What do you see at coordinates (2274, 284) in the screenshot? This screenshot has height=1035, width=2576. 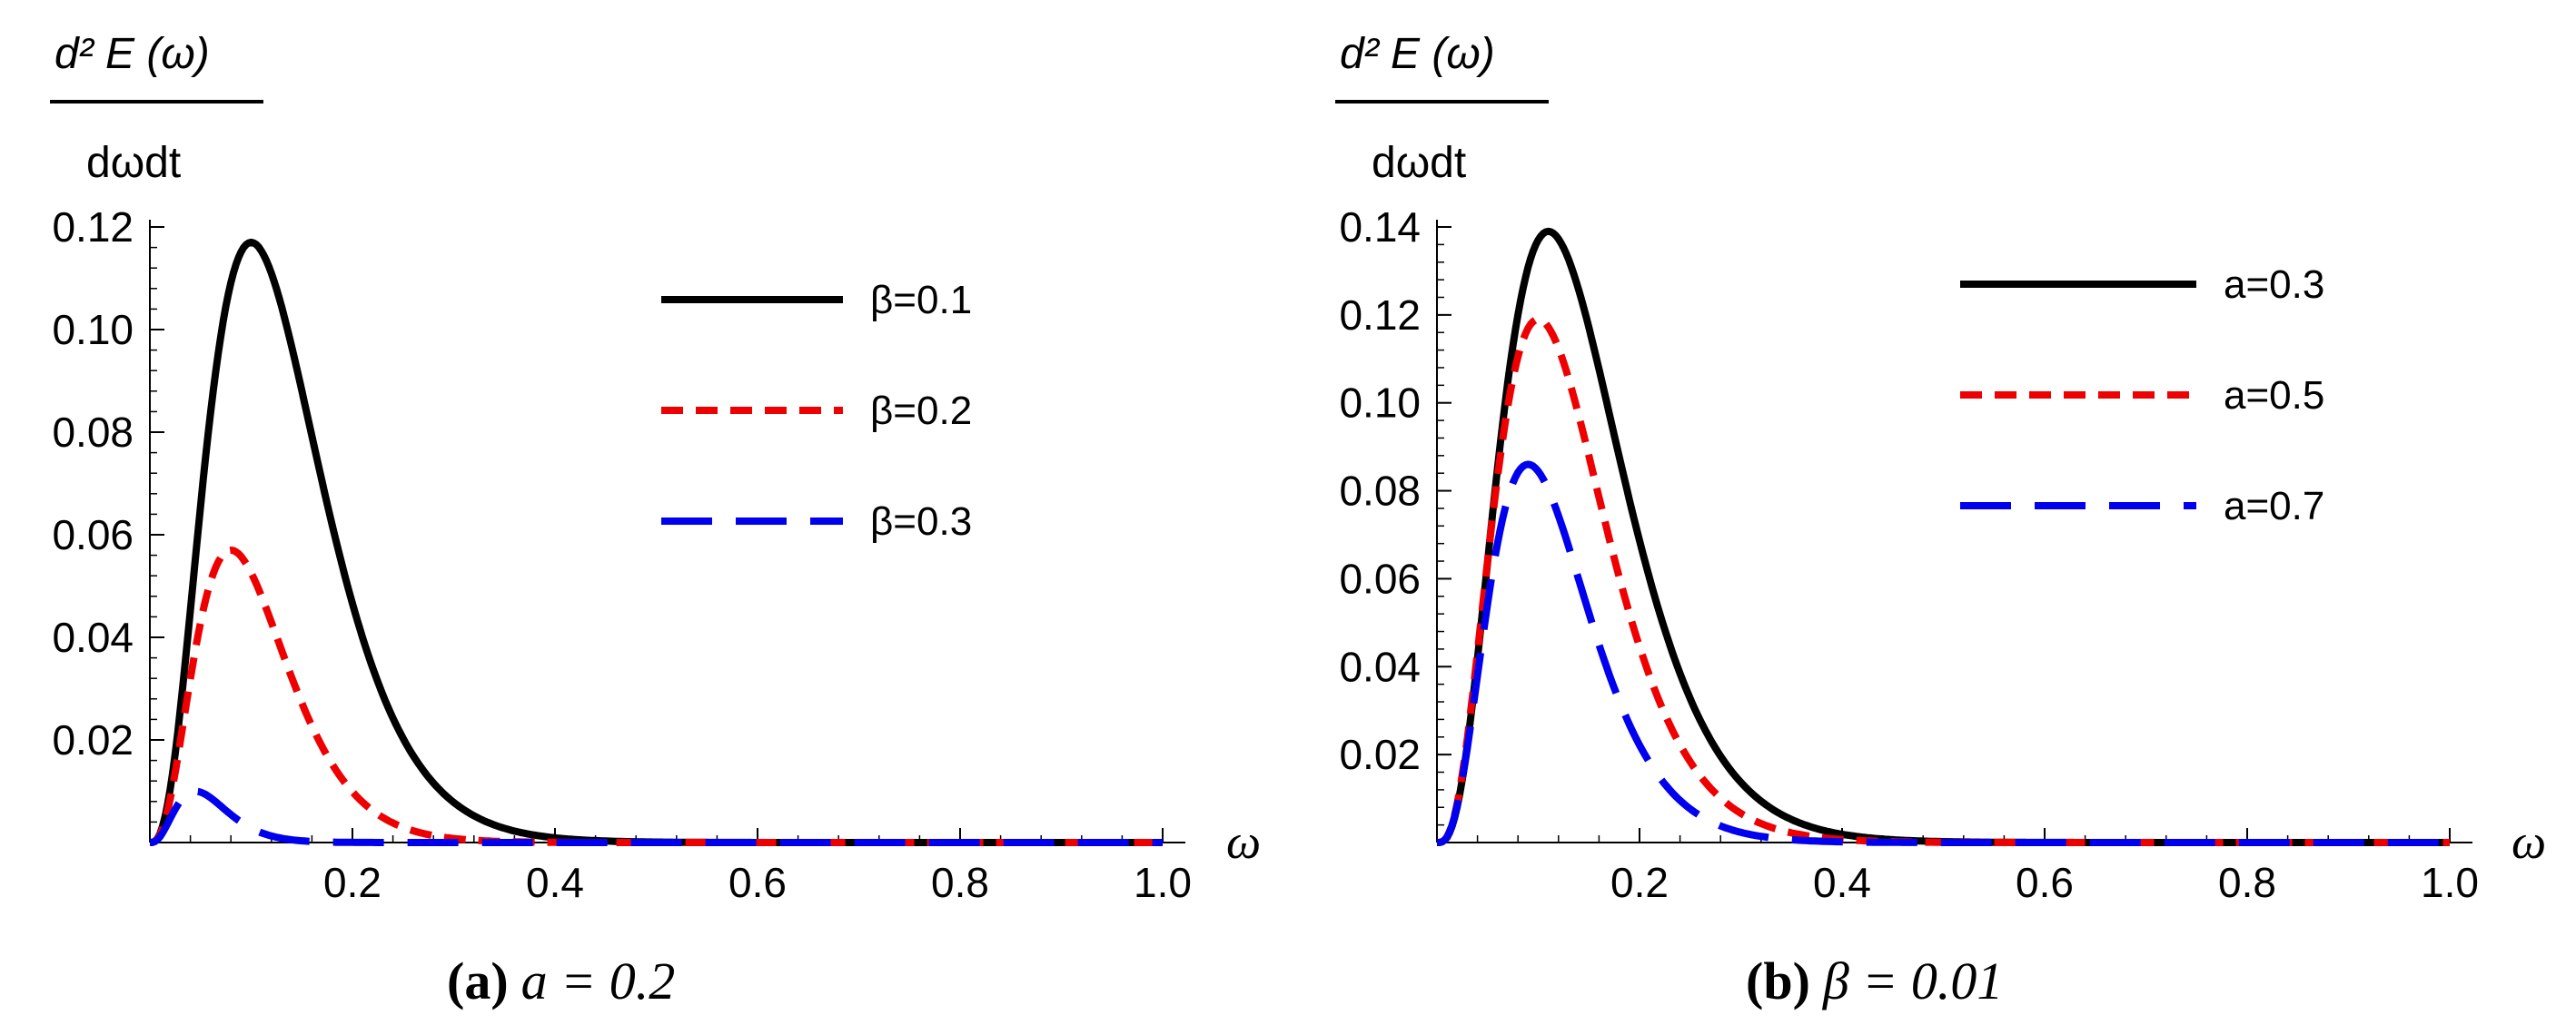 I see `legend-label-1: a=0.3` at bounding box center [2274, 284].